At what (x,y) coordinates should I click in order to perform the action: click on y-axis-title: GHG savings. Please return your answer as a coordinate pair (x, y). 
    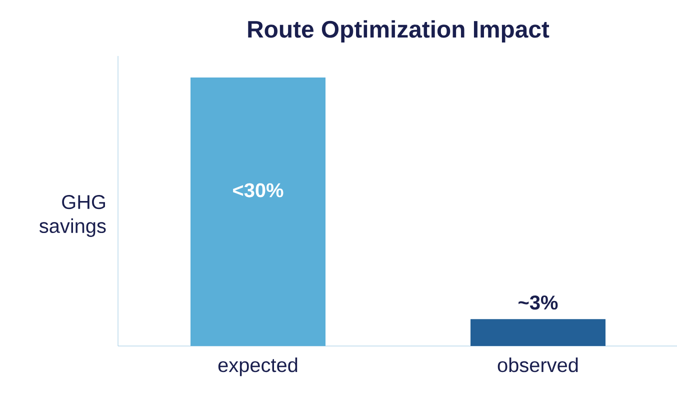
    Looking at the image, I should click on (72, 216).